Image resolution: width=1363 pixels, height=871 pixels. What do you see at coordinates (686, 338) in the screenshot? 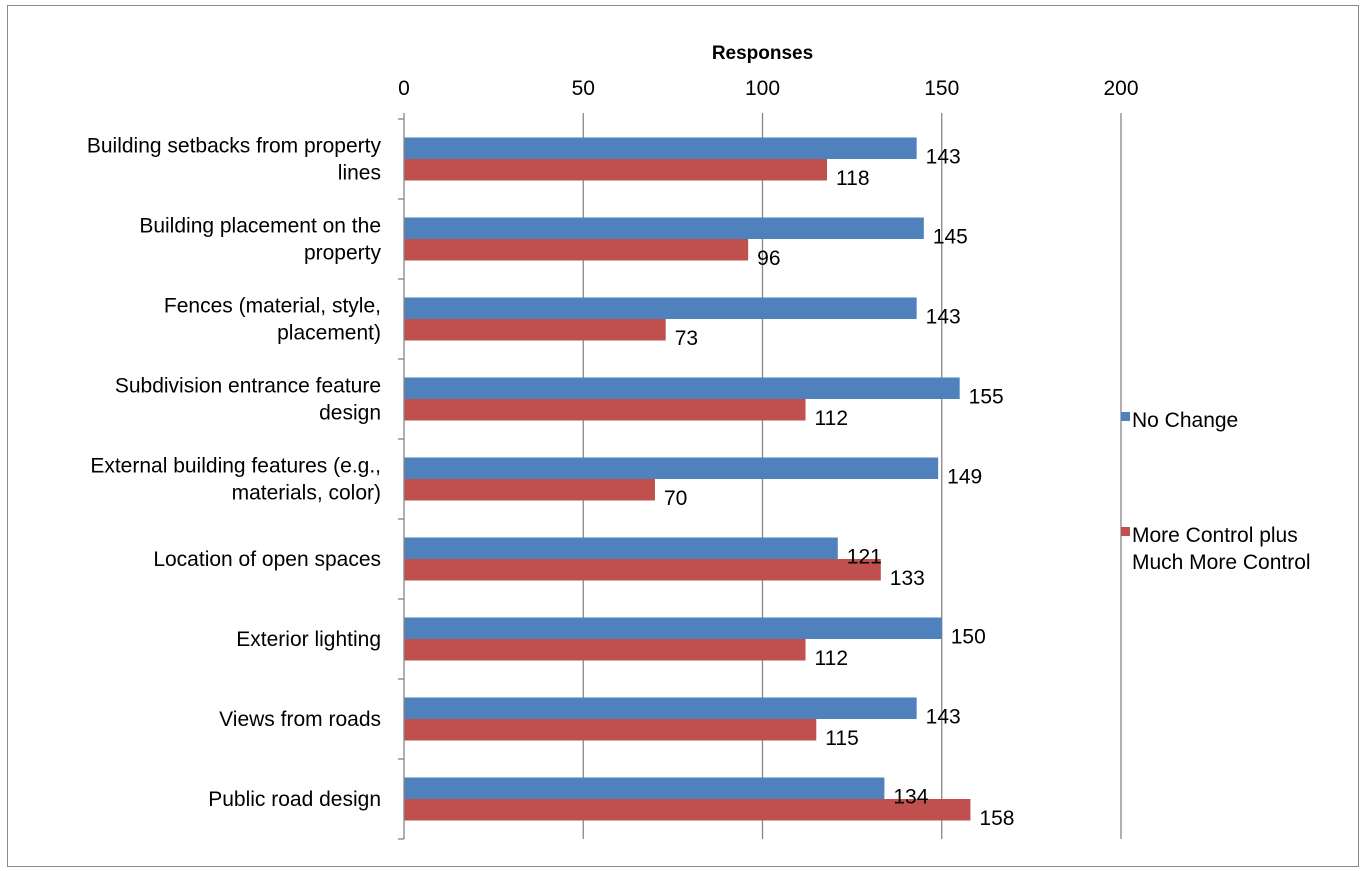
I see `data-label: 73` at bounding box center [686, 338].